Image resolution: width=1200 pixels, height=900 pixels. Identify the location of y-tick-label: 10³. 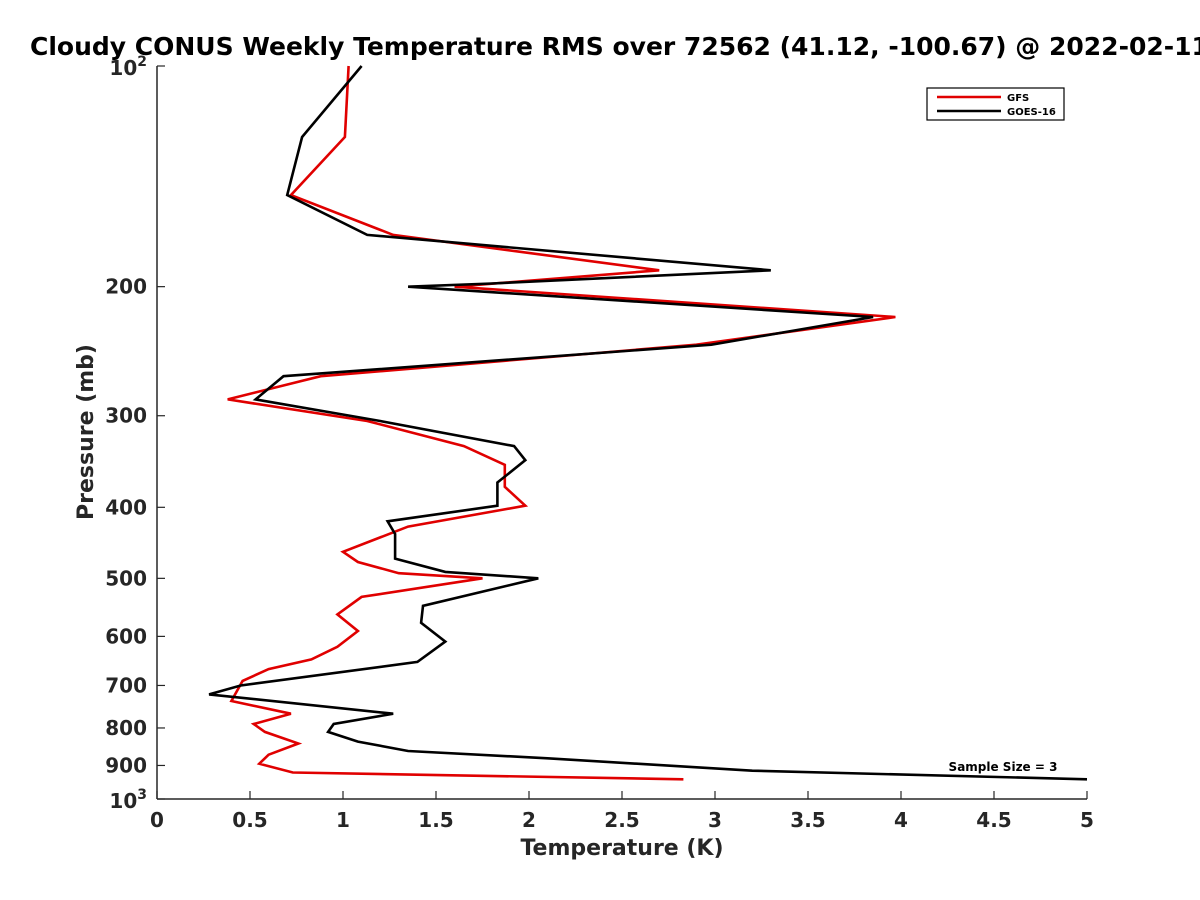
(128, 800).